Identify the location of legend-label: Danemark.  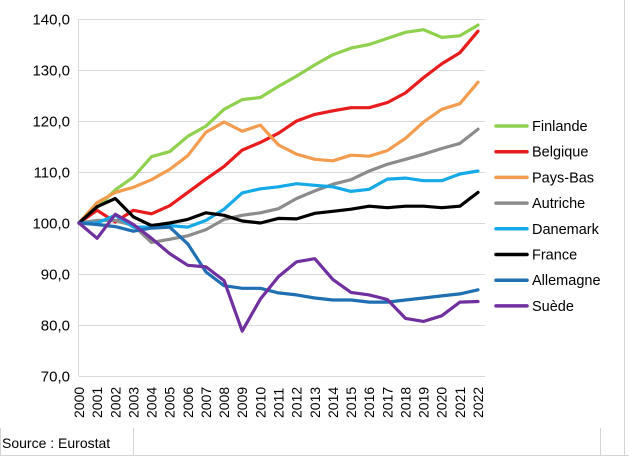
(566, 230).